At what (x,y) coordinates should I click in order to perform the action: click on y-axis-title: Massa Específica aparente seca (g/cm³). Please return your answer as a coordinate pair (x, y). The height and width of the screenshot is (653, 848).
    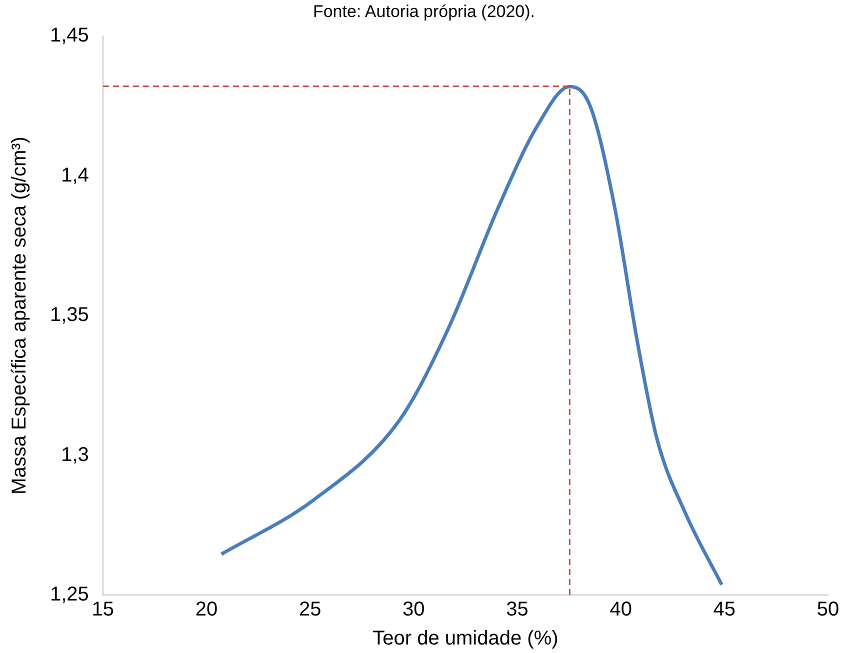
    Looking at the image, I should click on (19, 315).